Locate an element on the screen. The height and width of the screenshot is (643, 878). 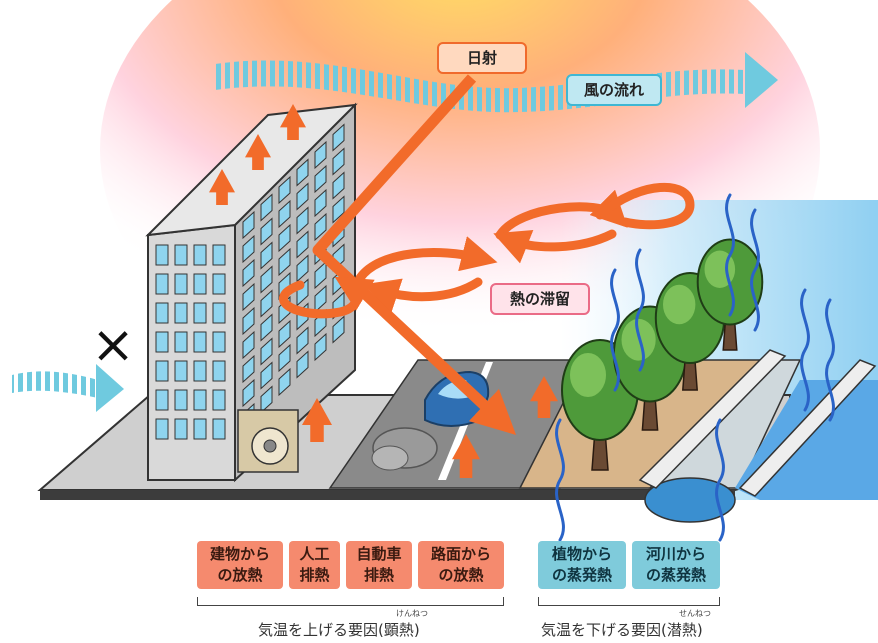
sunlight-label: 日射 is located at coordinates (482, 58).